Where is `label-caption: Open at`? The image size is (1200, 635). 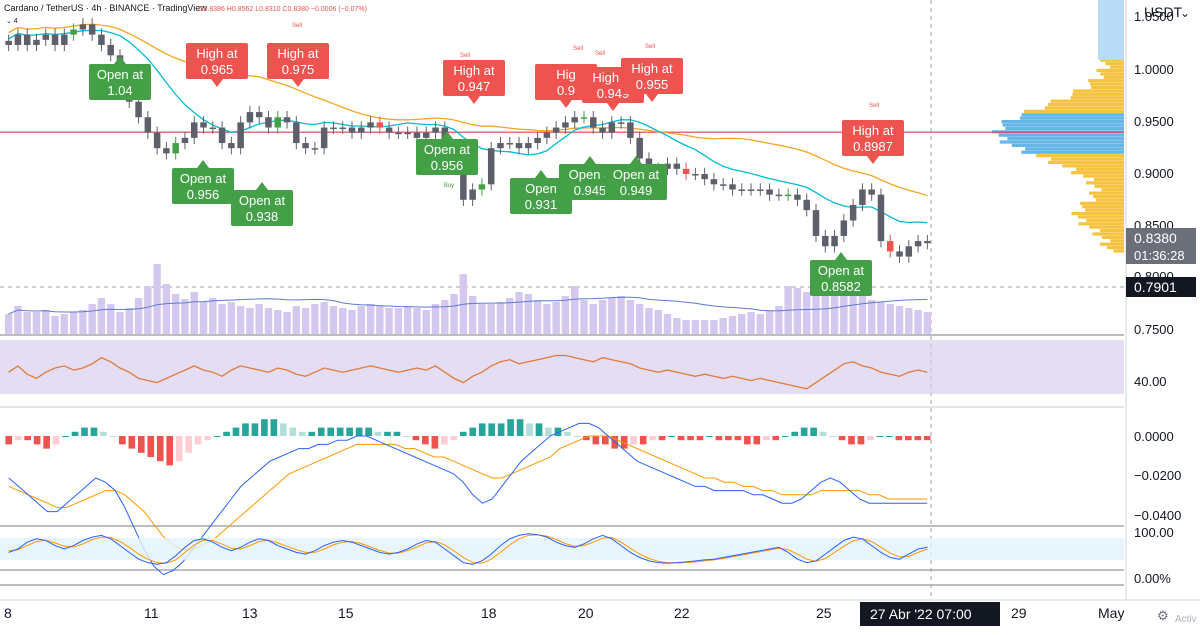
label-caption: Open at is located at coordinates (262, 200).